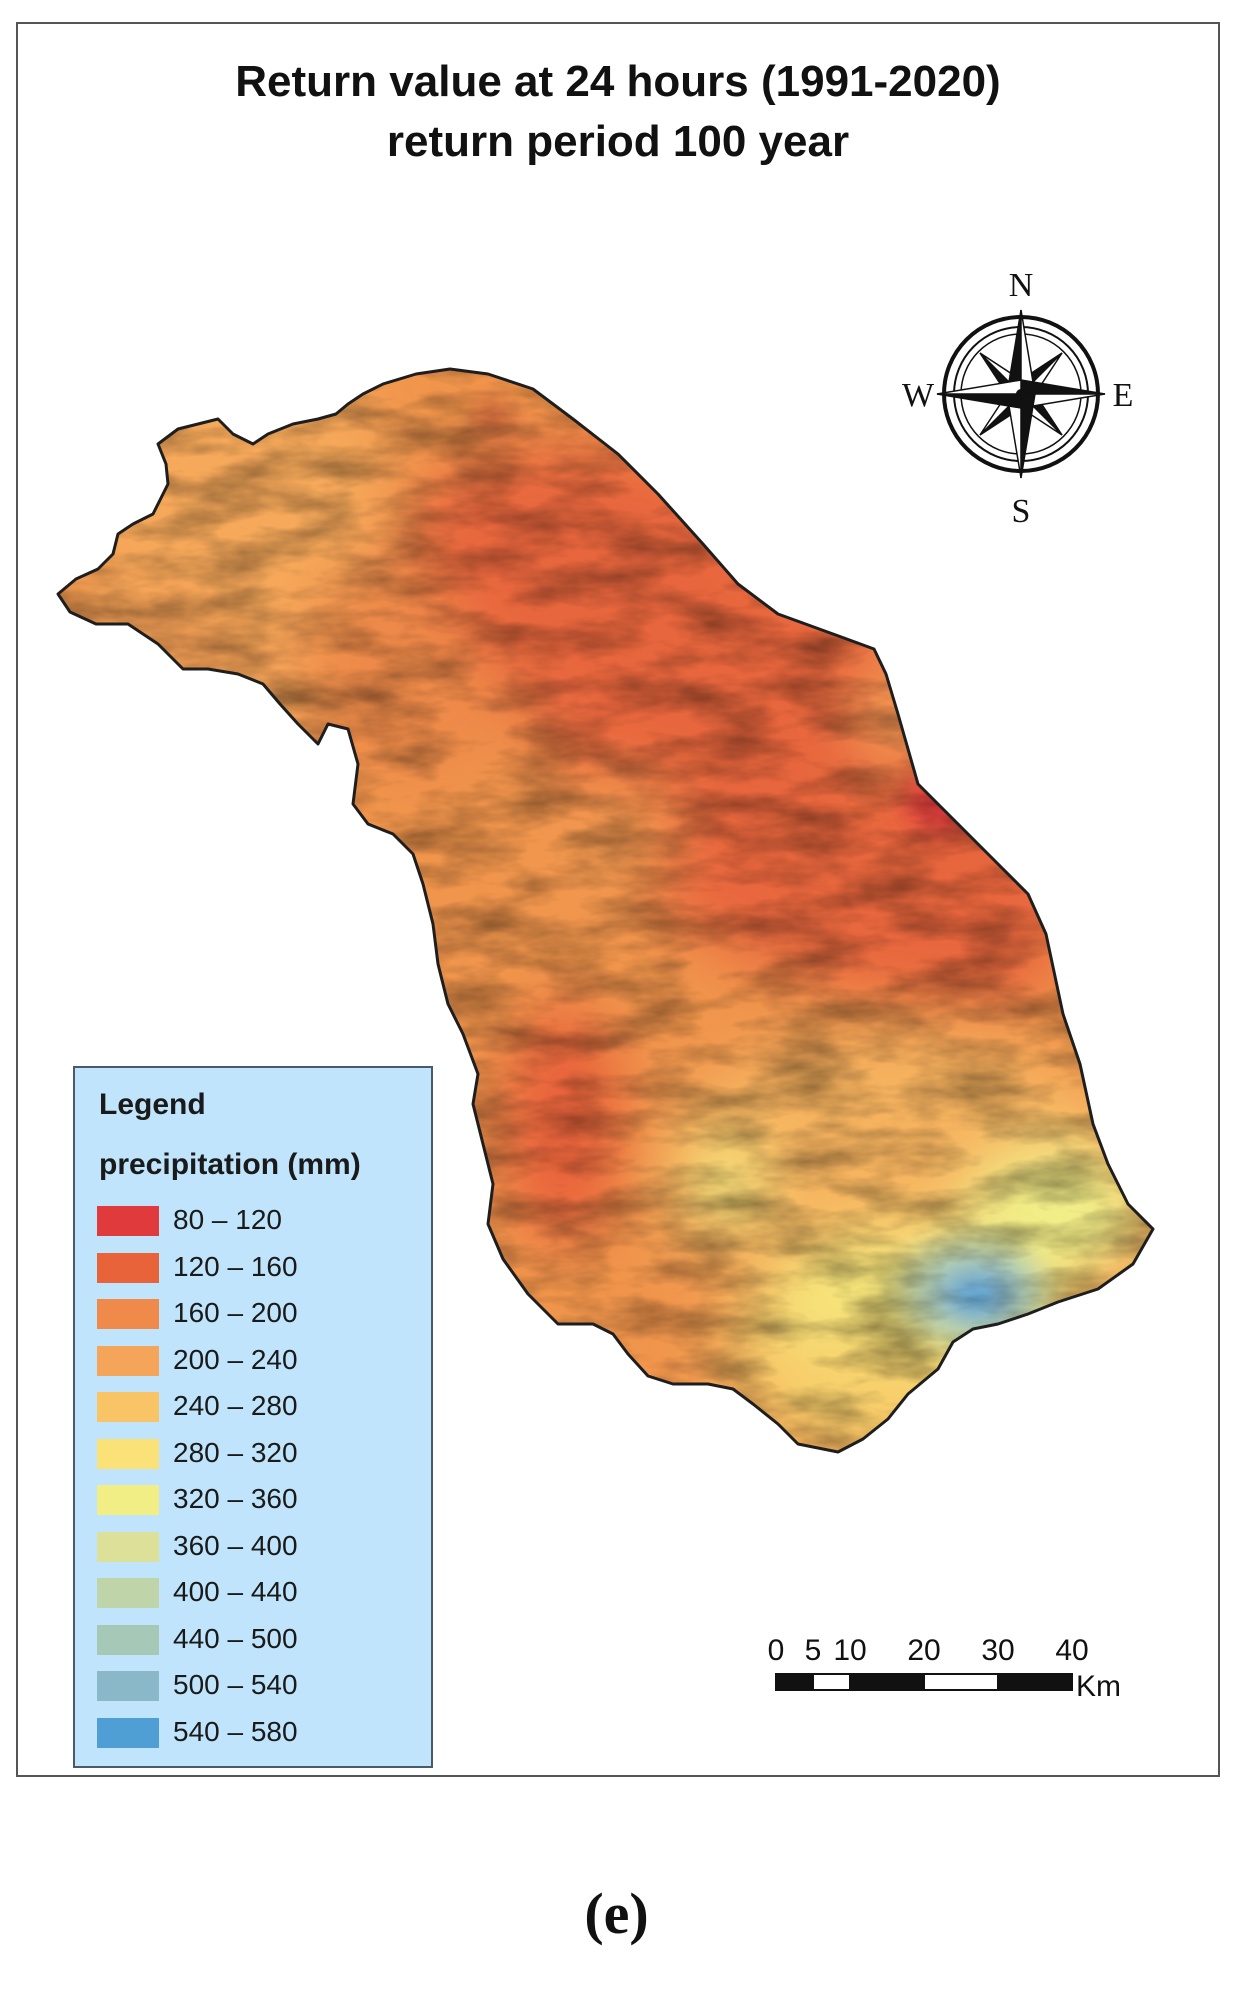 This screenshot has width=1233, height=1995. Describe the element at coordinates (152, 1104) in the screenshot. I see `legend-title: Legend` at that location.